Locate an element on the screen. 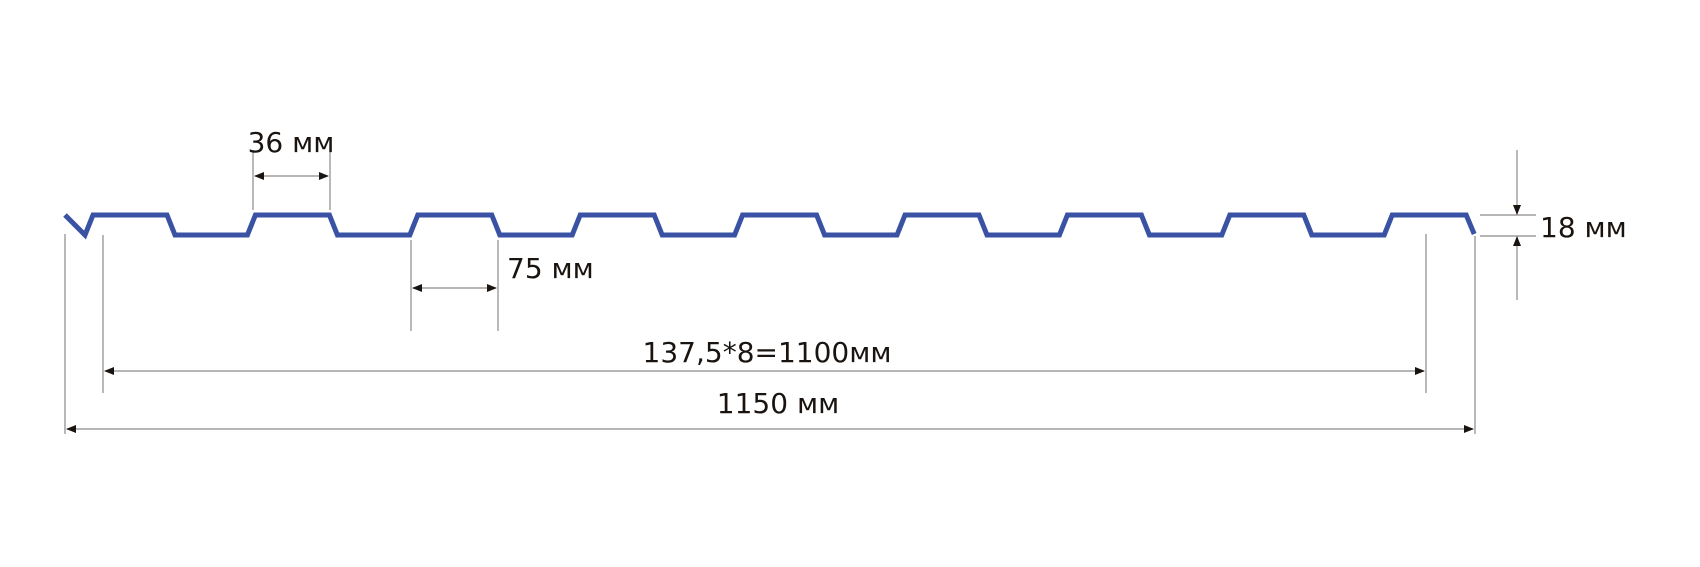  crest-width-label: 36 мм is located at coordinates (291, 142).